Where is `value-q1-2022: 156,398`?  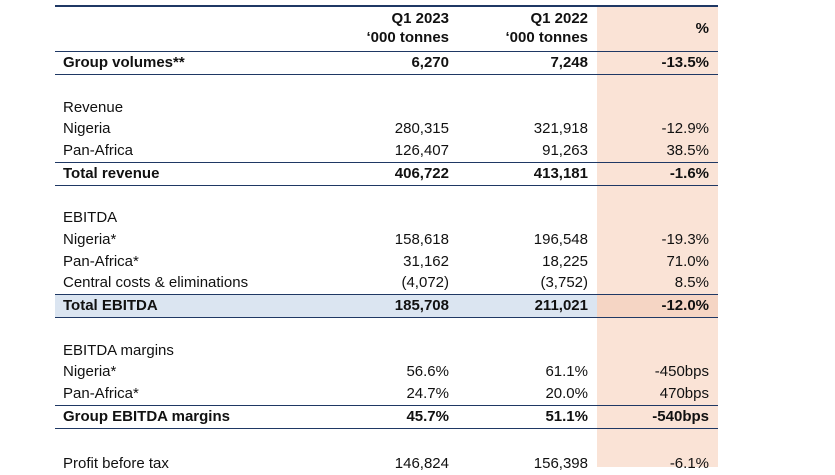
value-q1-2022: 156,398 is located at coordinates (560, 463).